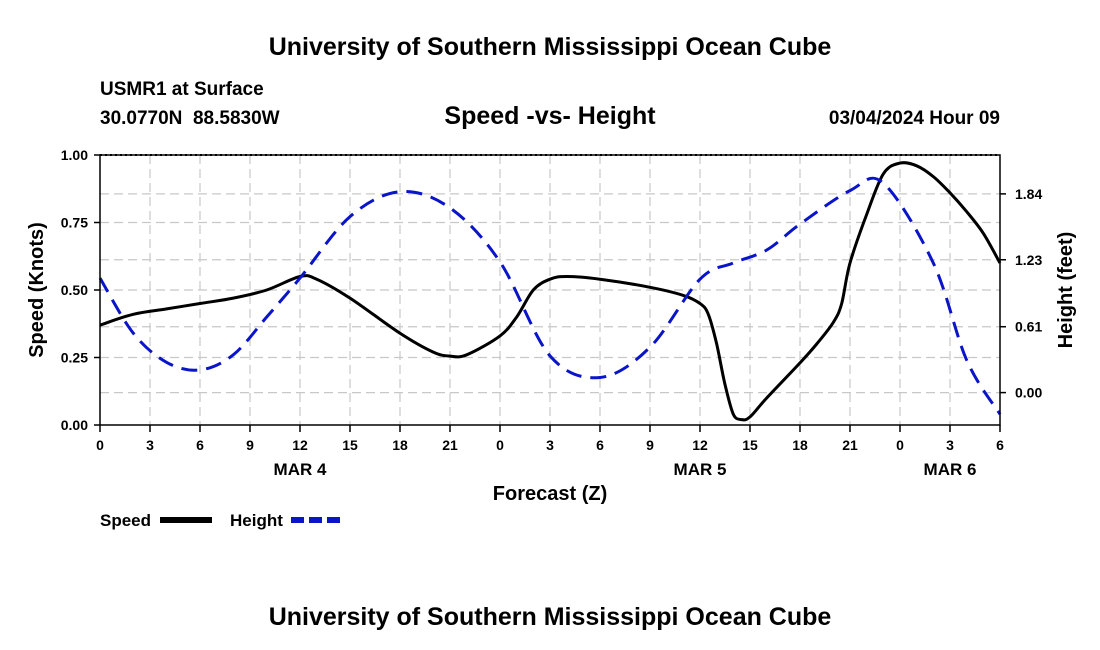  Describe the element at coordinates (74, 358) in the screenshot. I see `y-tick-label: 0.25` at that location.